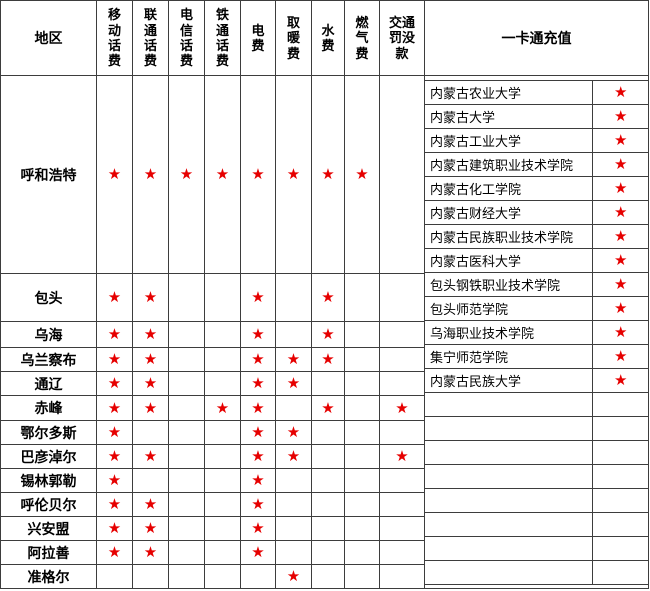 The height and width of the screenshot is (591, 650). I want to click on university-name-cell: 集宁师范学院, so click(509, 356).